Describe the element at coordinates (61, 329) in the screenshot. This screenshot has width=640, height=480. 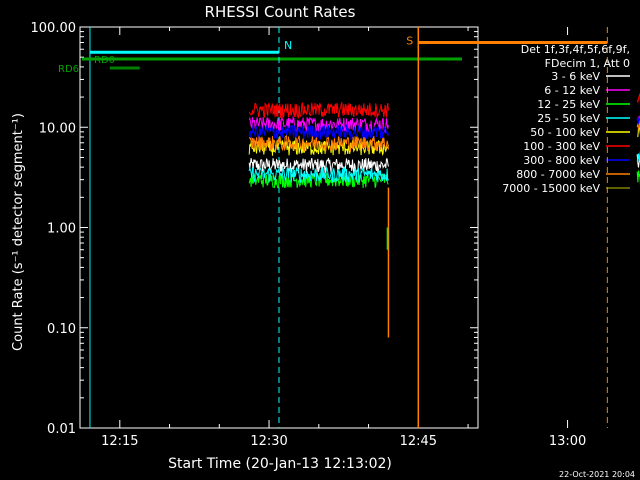
I see `y-tick-label: 0.10` at that location.